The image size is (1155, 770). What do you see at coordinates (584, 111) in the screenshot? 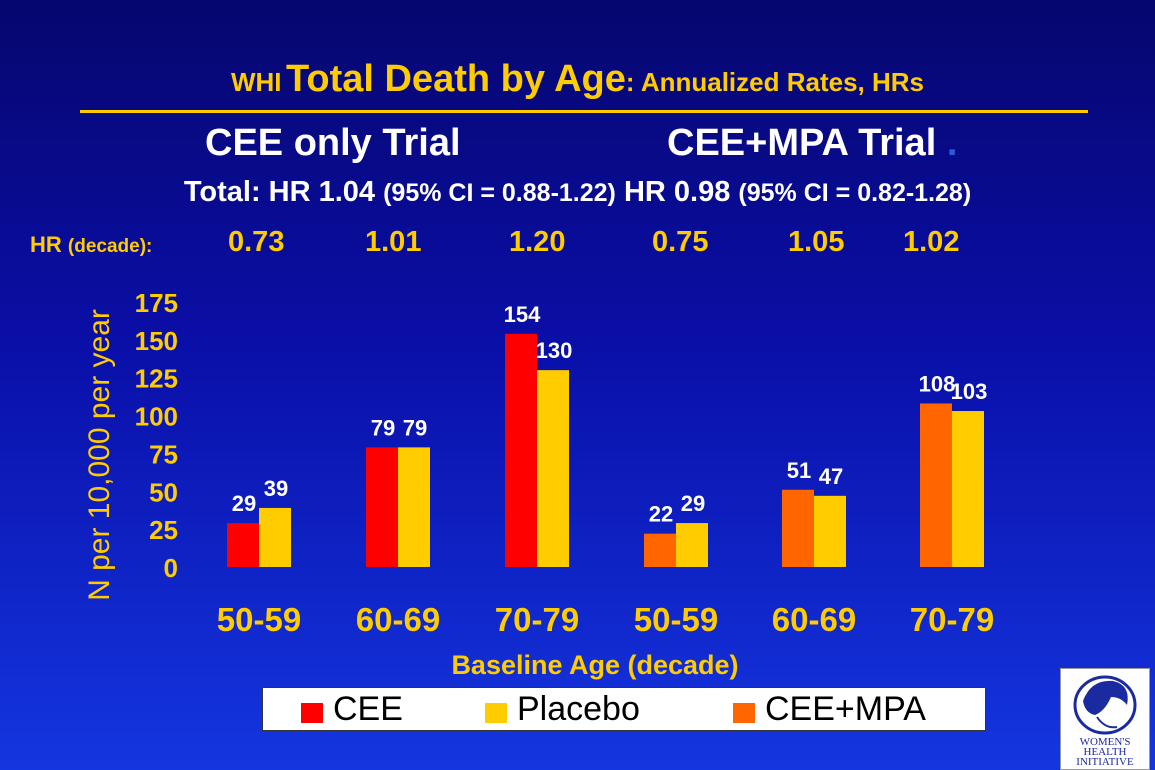
I see `title-underline` at bounding box center [584, 111].